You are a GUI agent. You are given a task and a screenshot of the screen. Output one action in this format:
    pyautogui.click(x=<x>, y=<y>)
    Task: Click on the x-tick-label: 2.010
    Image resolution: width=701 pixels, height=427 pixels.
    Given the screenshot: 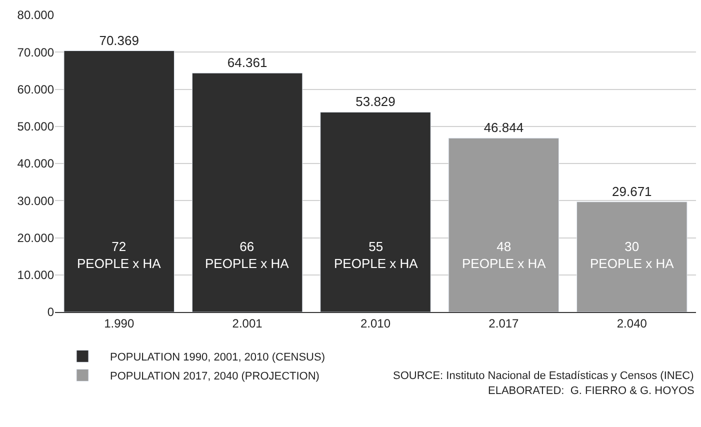 What is the action you would take?
    pyautogui.click(x=375, y=323)
    